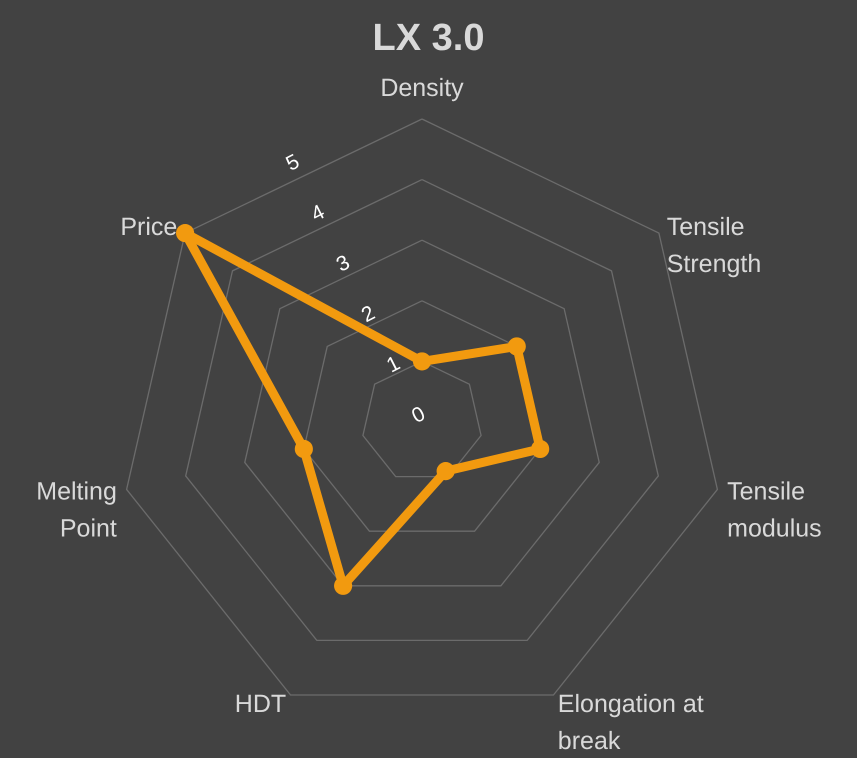 The height and width of the screenshot is (758, 857). What do you see at coordinates (149, 226) in the screenshot?
I see `spoke-label: Price` at bounding box center [149, 226].